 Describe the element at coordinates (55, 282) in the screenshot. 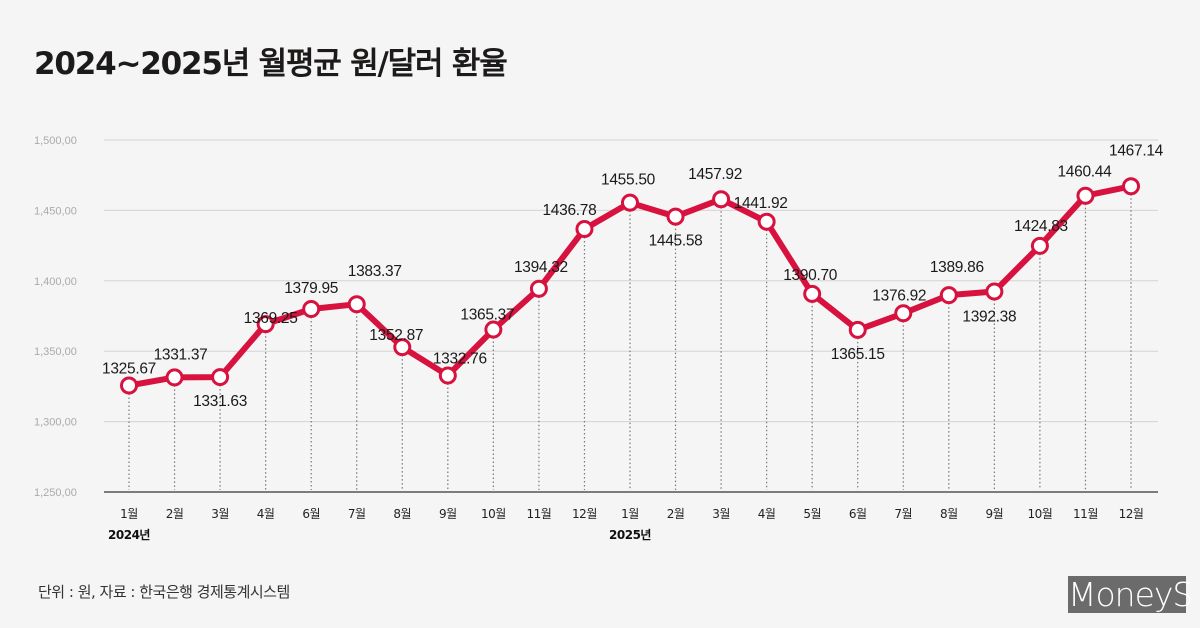

I see `y-tick-label: 1,400,00` at that location.